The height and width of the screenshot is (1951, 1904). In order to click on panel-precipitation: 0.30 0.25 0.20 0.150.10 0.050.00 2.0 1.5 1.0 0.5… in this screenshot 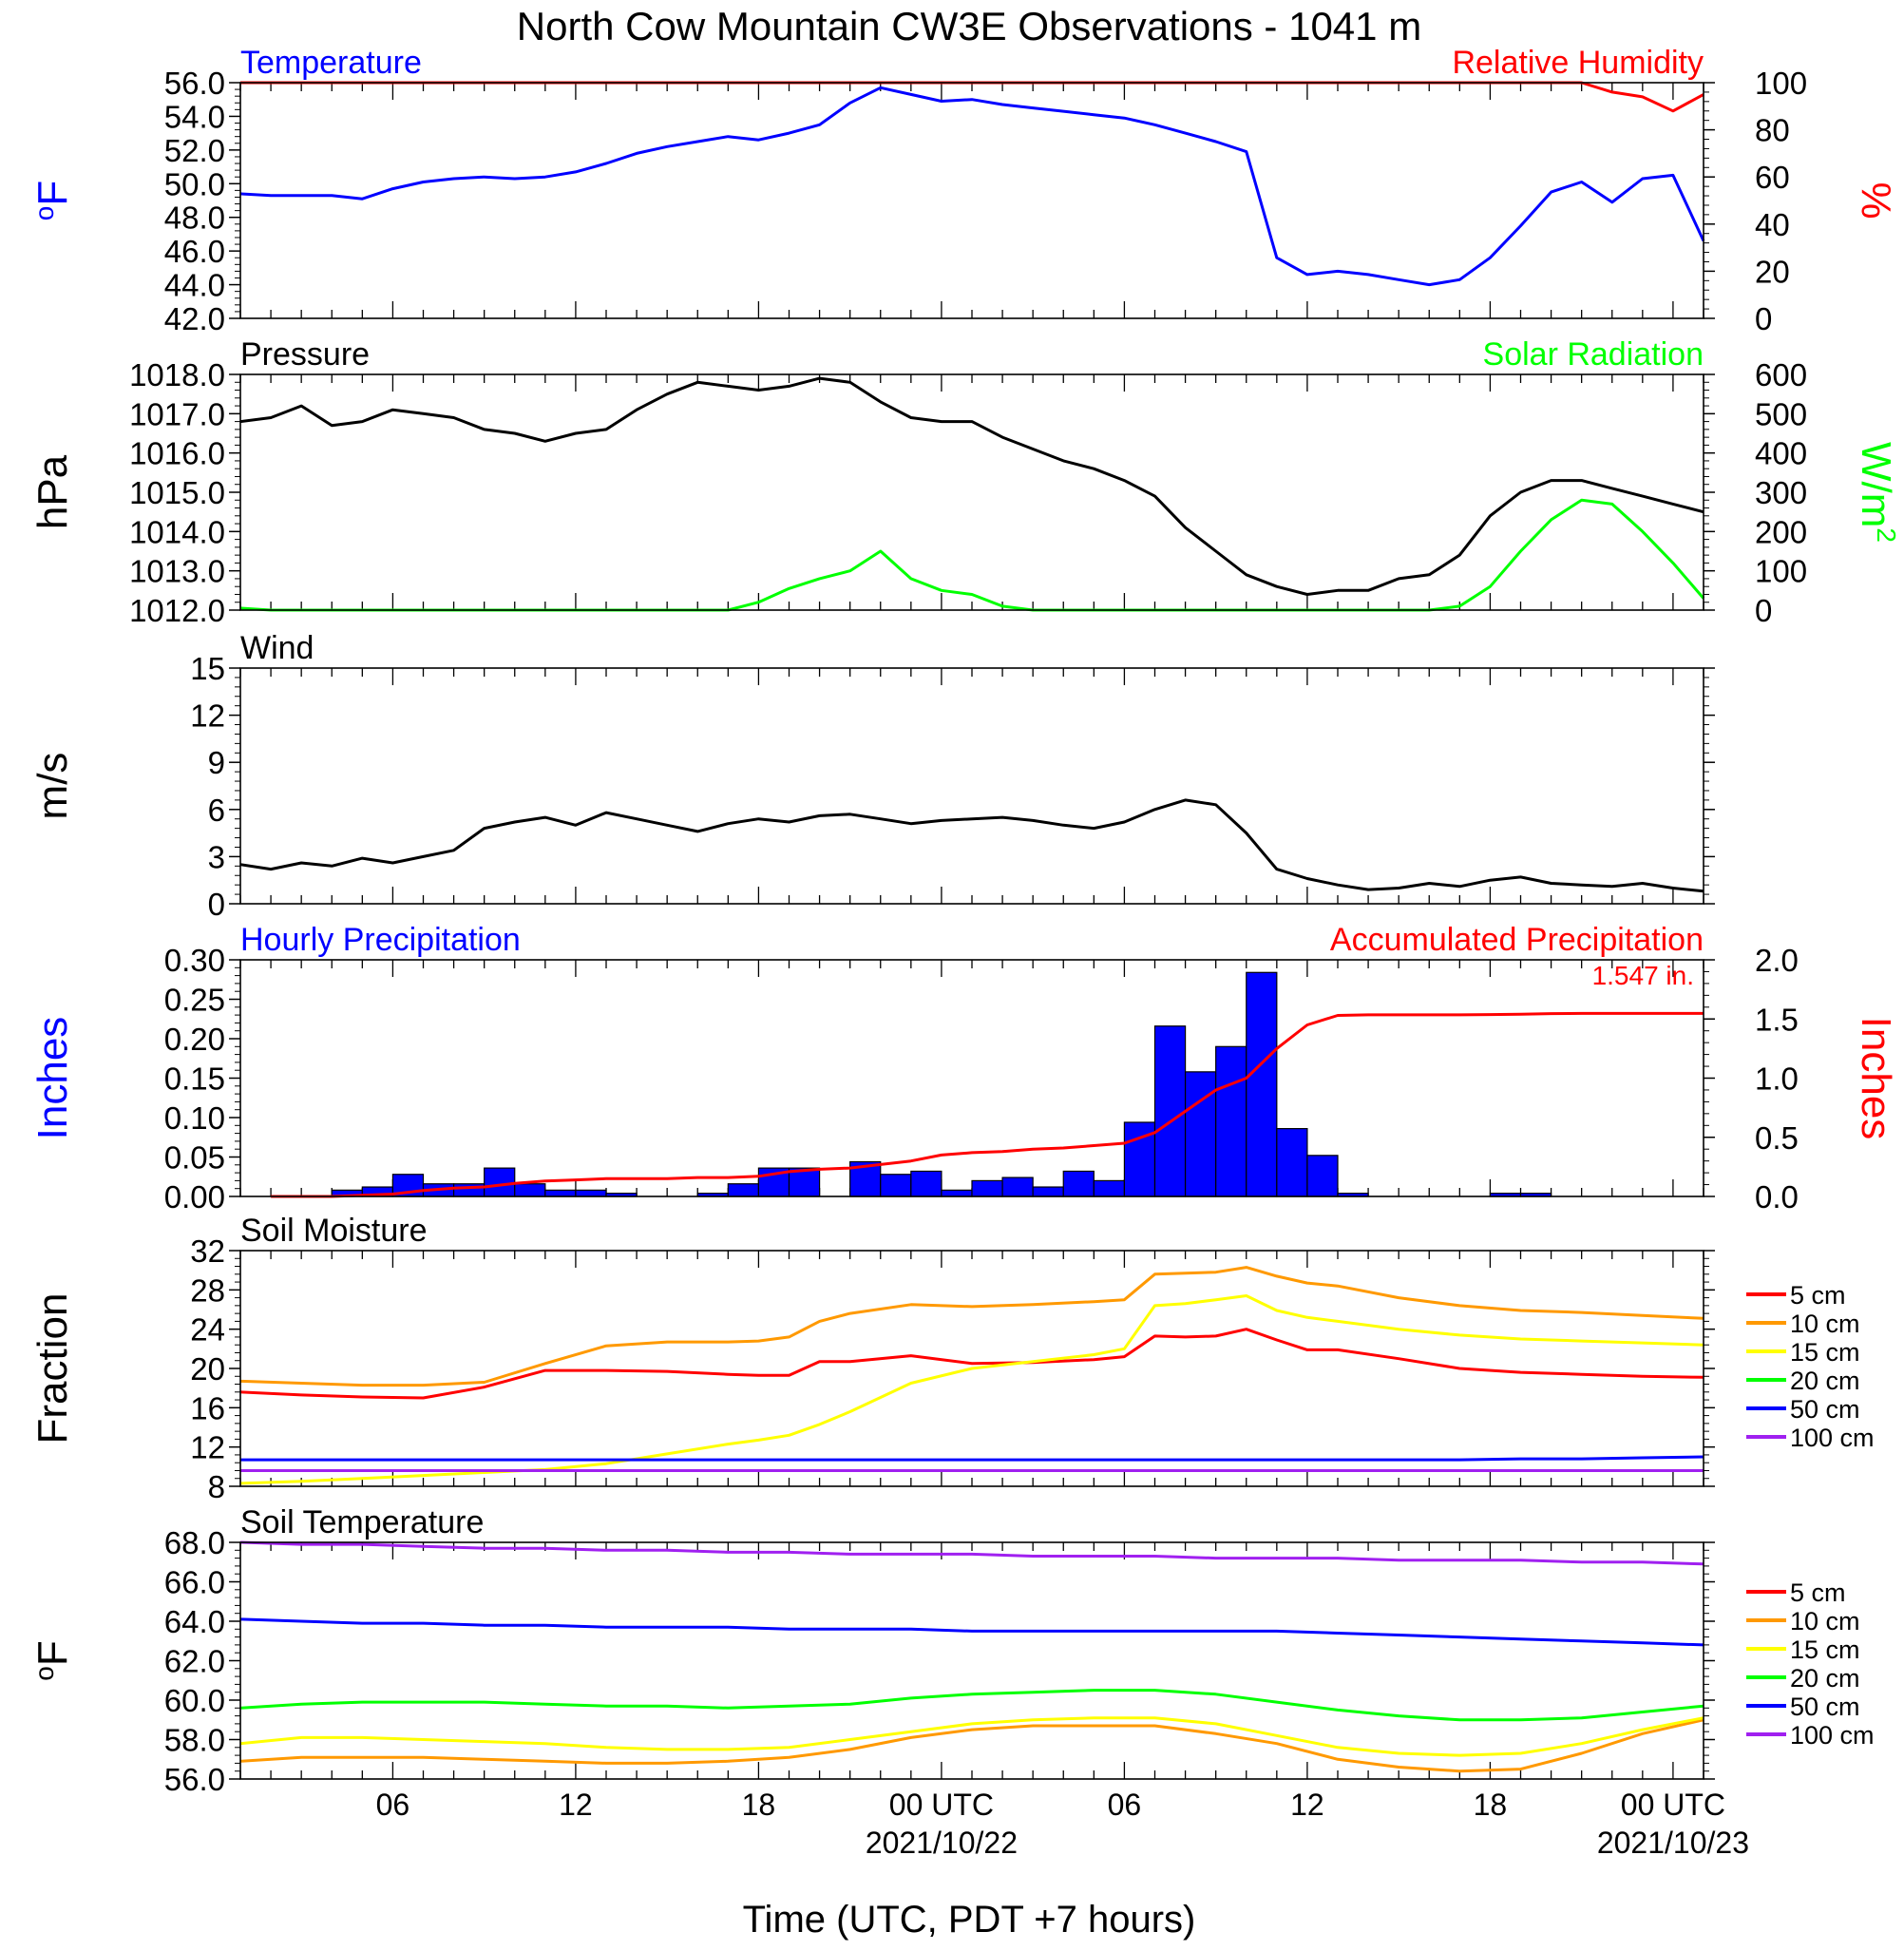, I will do `click(964, 1068)`.